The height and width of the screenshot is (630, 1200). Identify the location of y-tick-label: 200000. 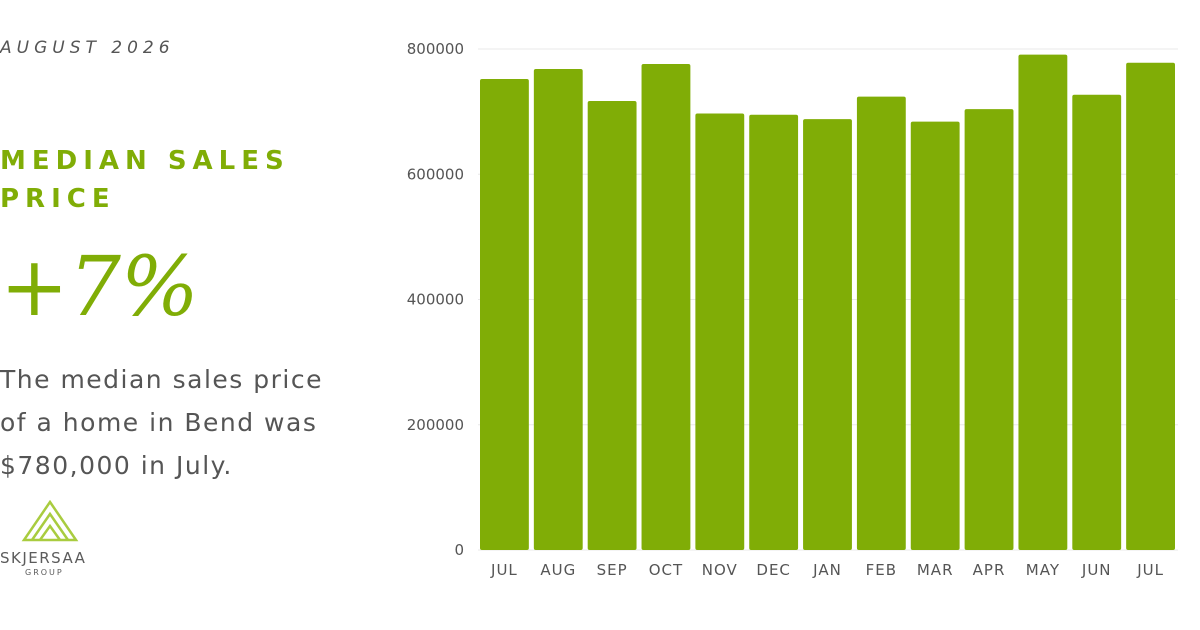
(435, 425).